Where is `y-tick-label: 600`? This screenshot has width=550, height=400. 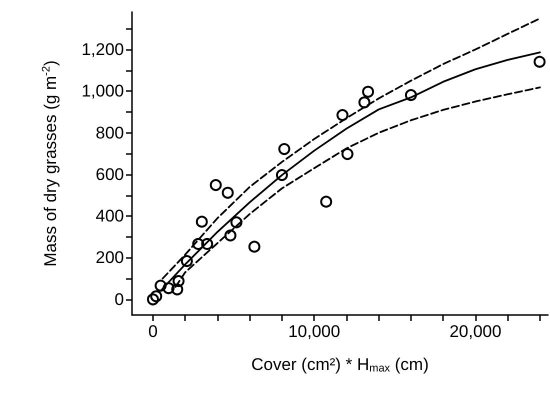
y-tick-label: 600 is located at coordinates (110, 174).